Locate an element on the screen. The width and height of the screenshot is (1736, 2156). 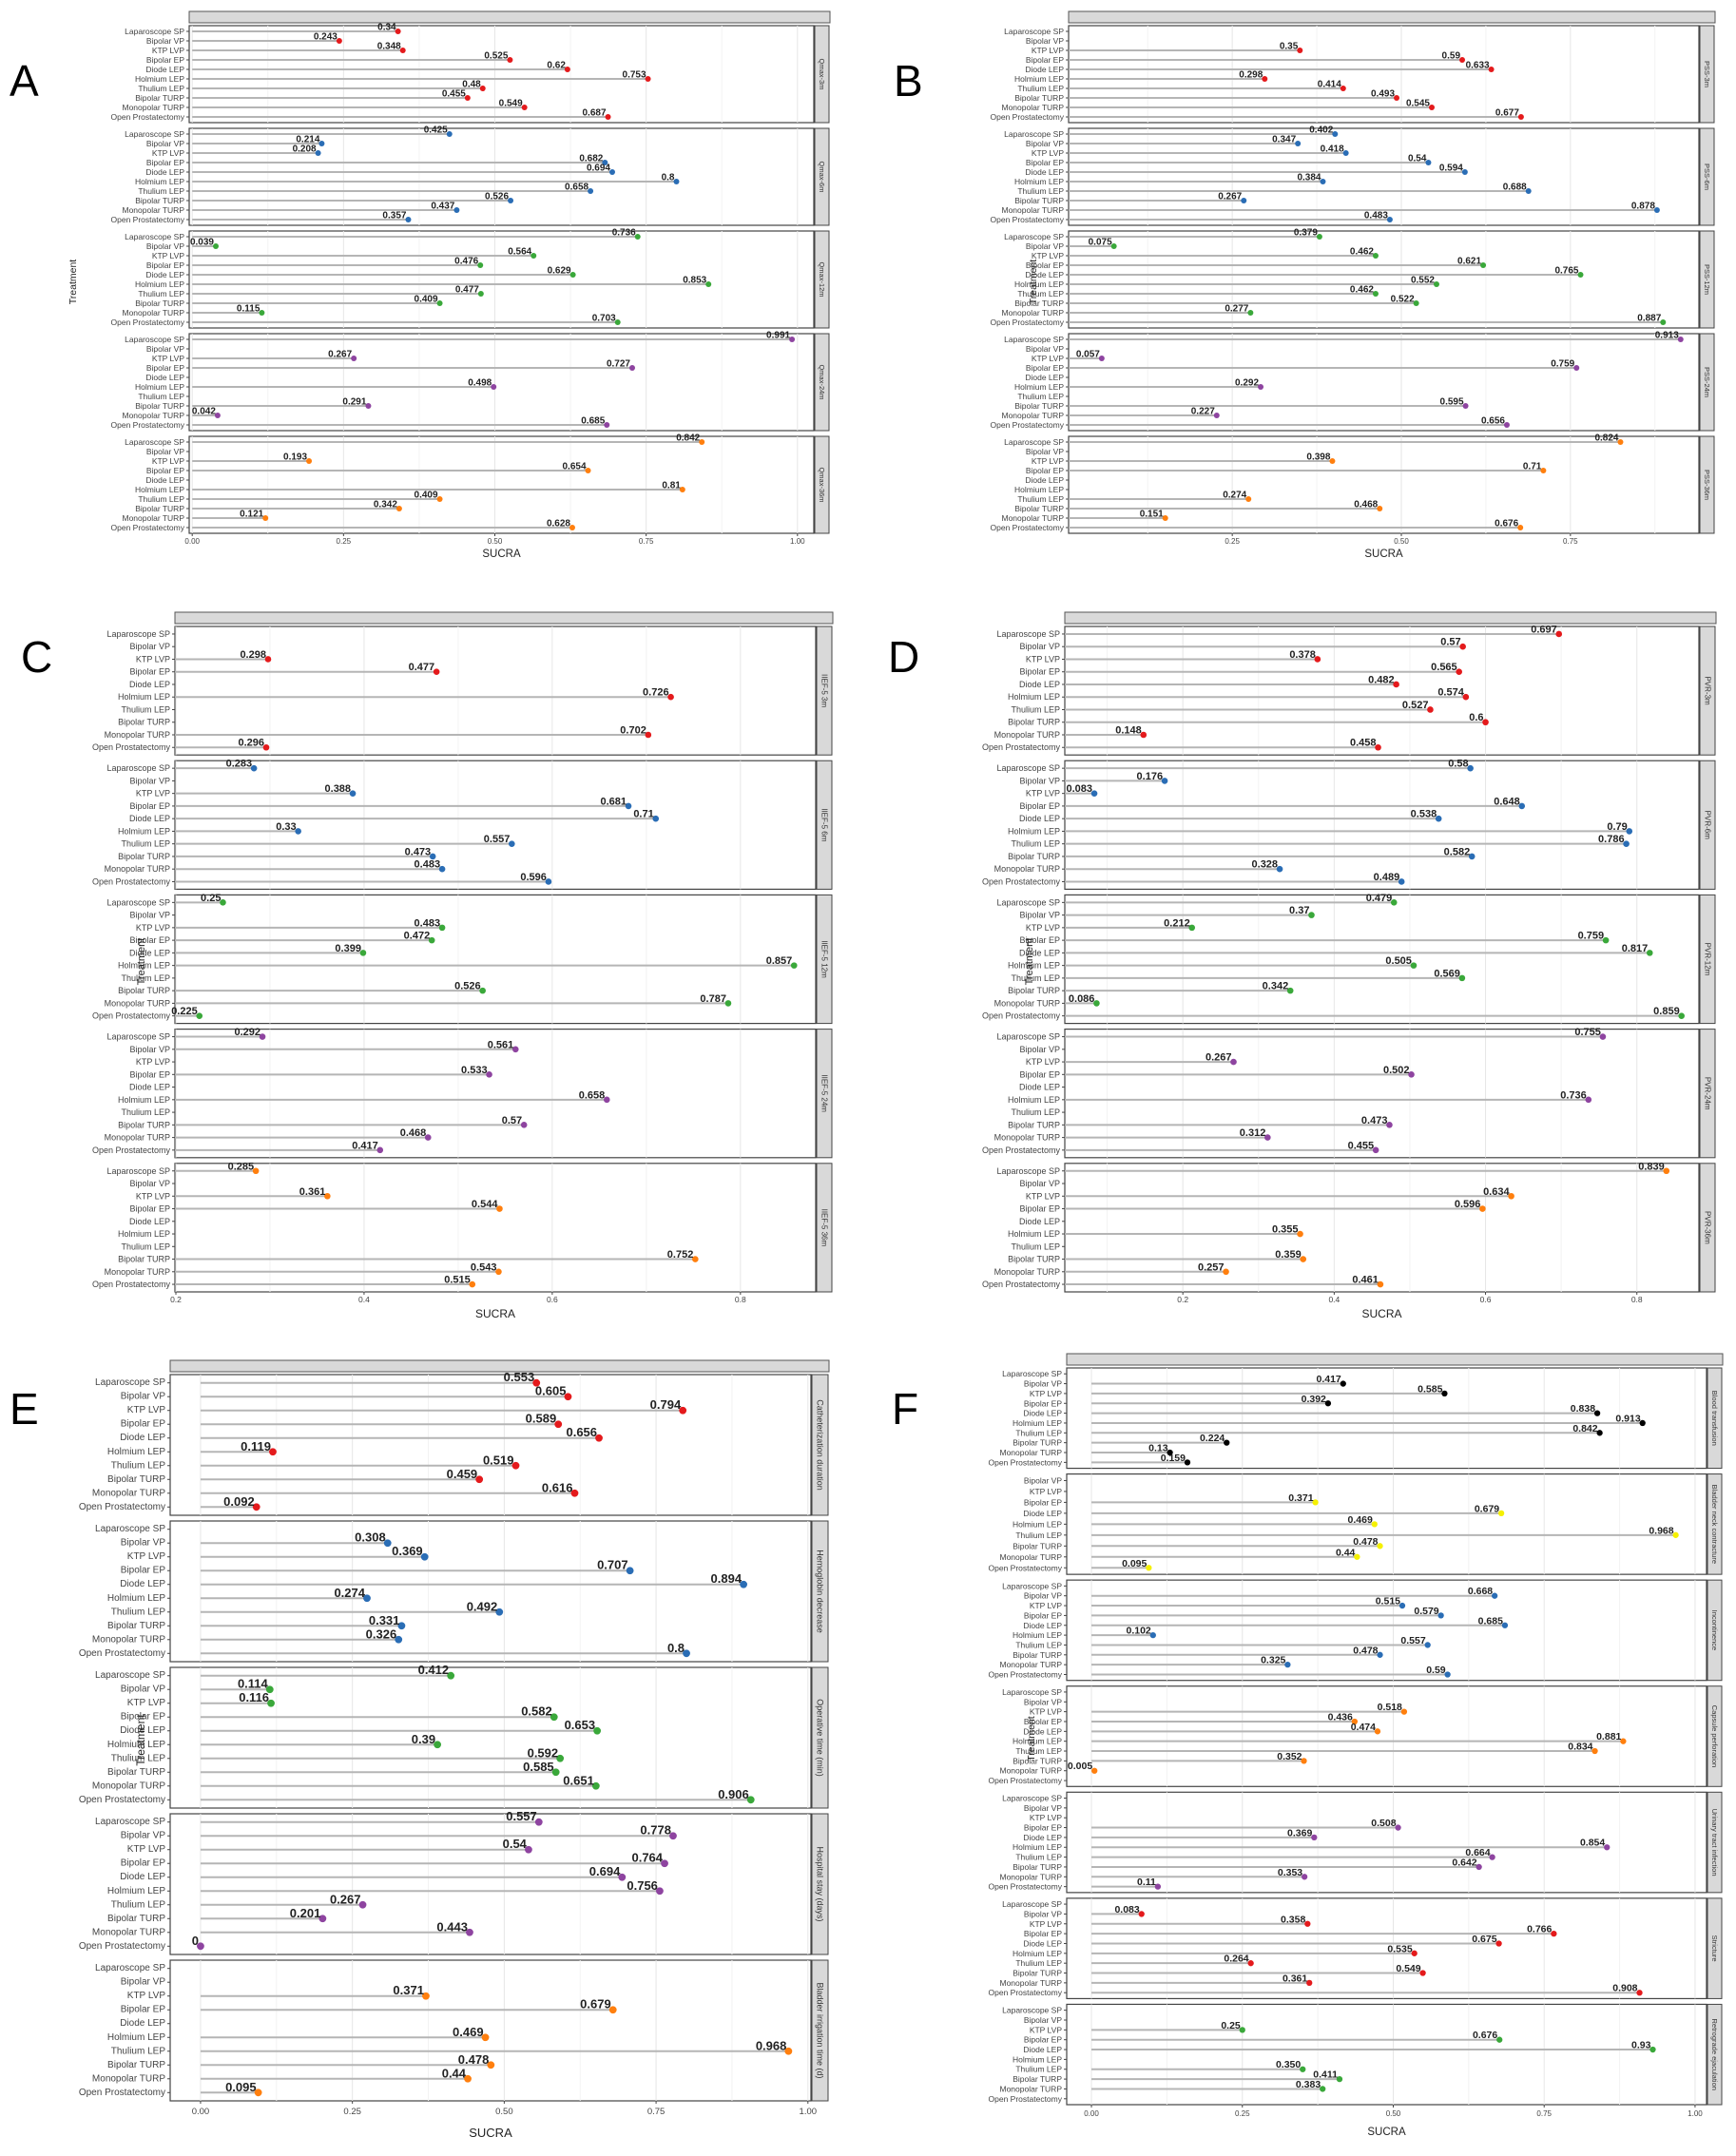
facet-strip-label: IIEF-5 6m is located at coordinates (825, 824).